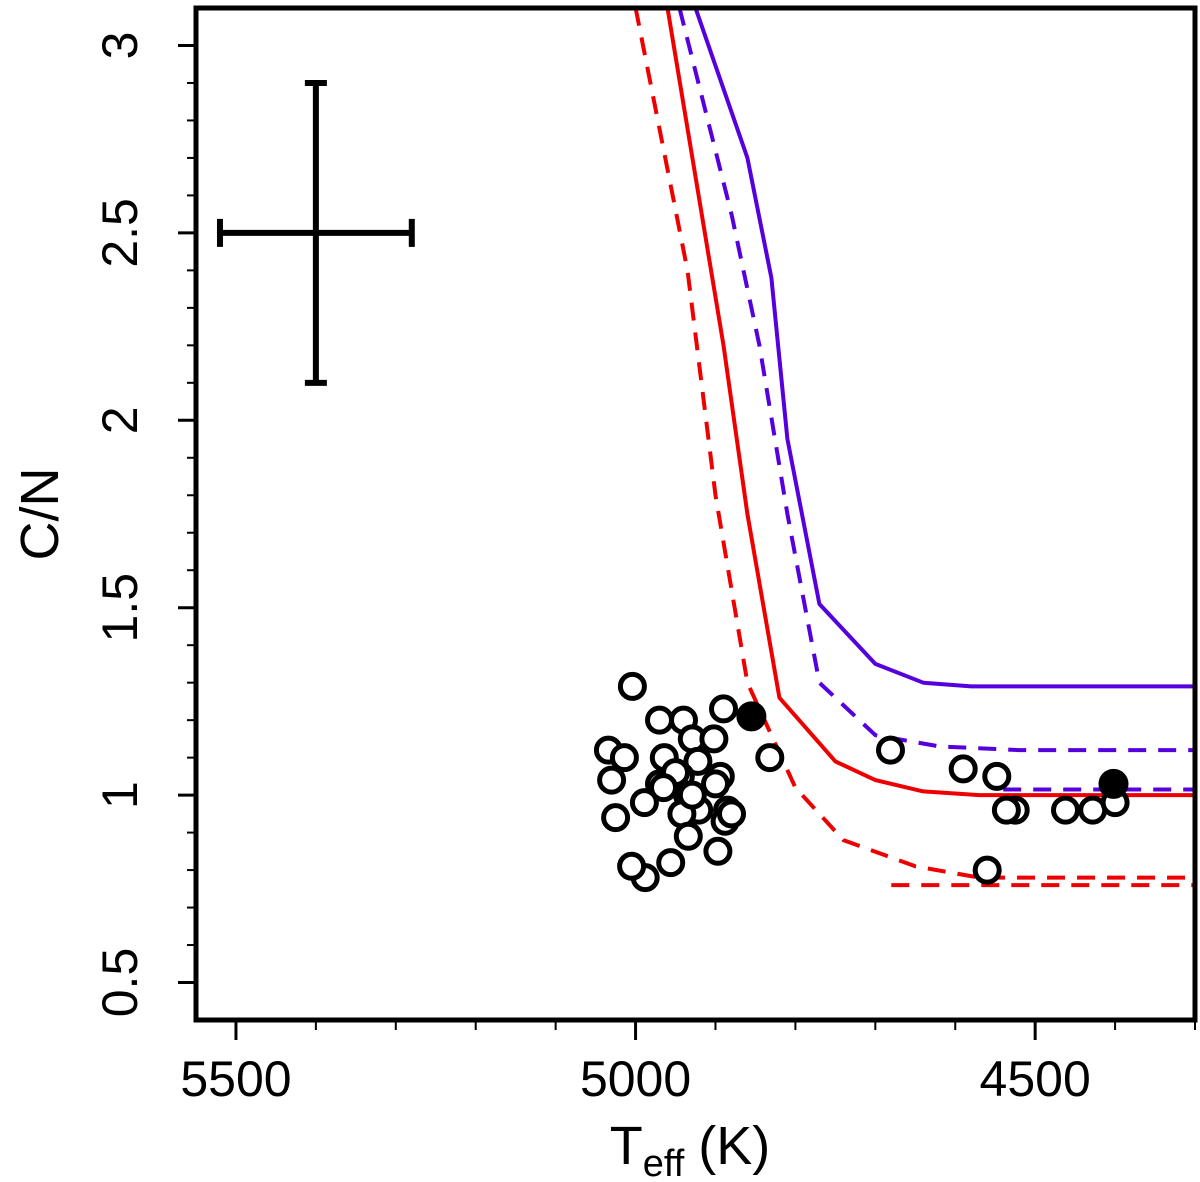  I want to click on y-tick-label: 1, so click(120, 795).